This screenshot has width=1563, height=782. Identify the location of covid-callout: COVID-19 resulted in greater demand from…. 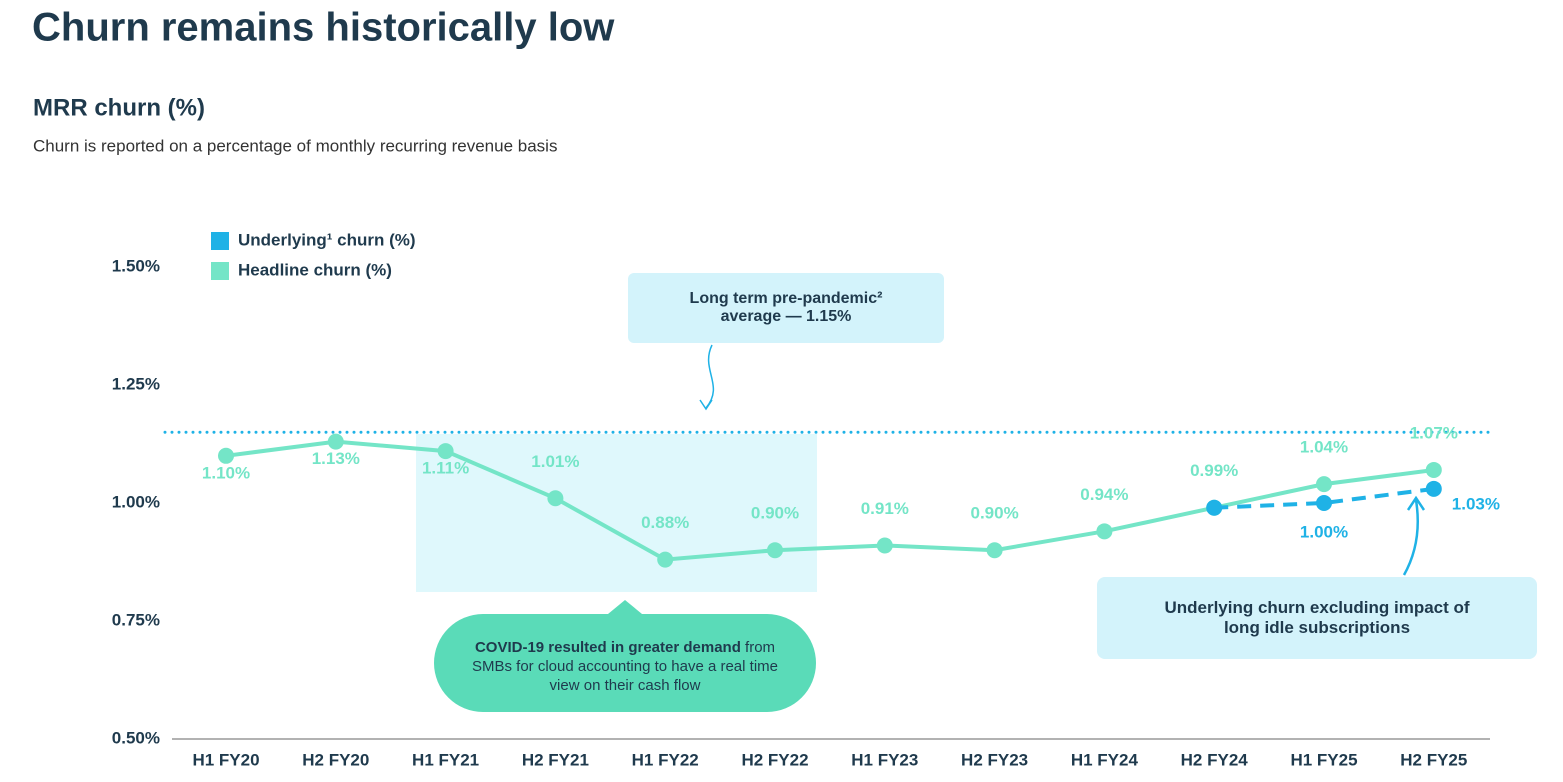
(625, 663).